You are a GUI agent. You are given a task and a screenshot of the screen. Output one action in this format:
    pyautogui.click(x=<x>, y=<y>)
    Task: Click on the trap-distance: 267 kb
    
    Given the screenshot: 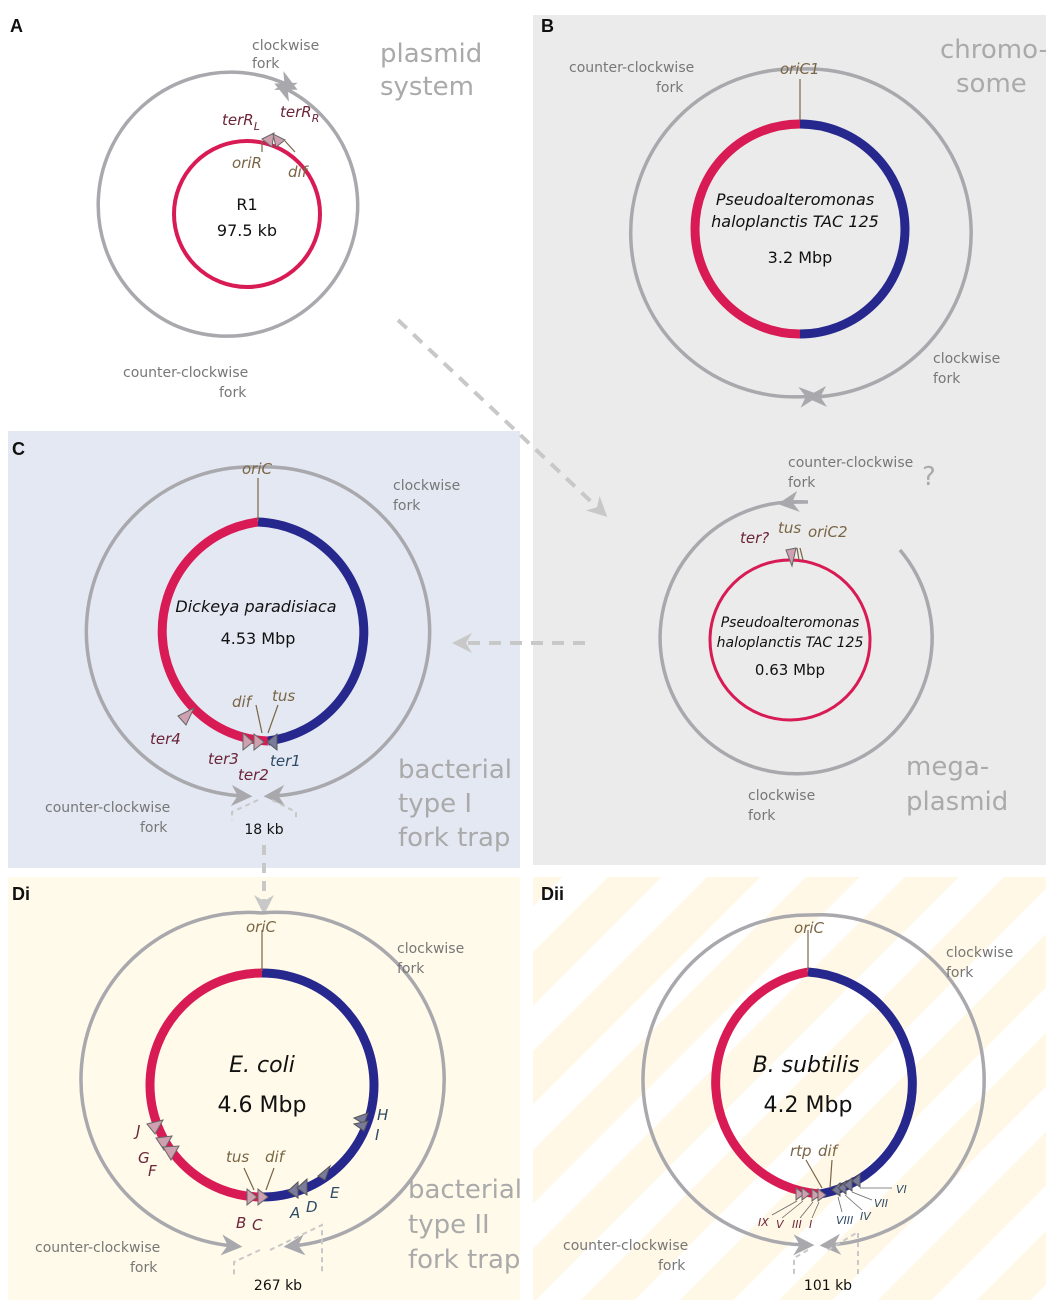 What is the action you would take?
    pyautogui.click(x=278, y=1286)
    